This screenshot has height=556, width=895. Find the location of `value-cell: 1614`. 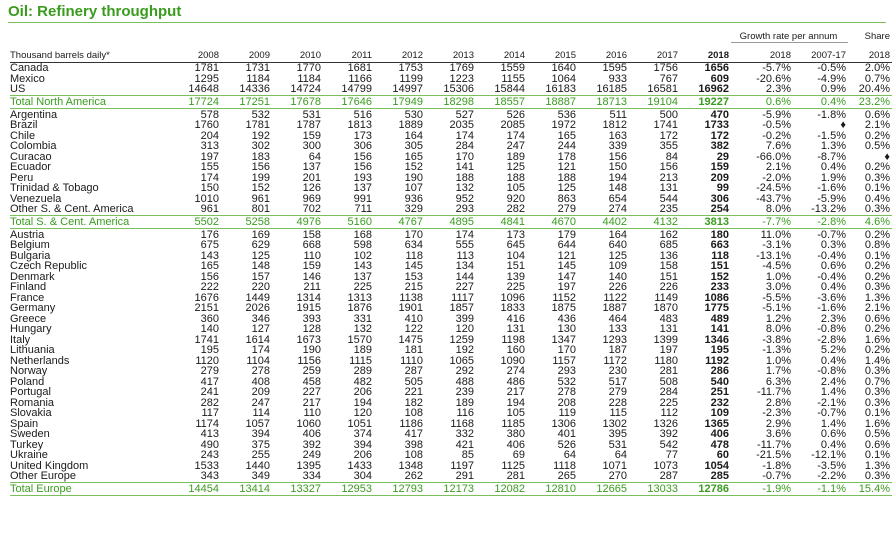

value-cell: 1614 is located at coordinates (257, 339).